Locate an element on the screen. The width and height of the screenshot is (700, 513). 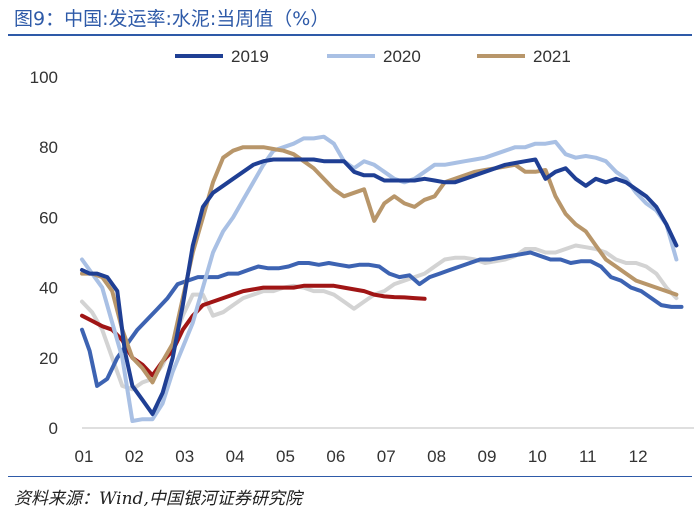
x-tick-label: 10 is located at coordinates (537, 456).